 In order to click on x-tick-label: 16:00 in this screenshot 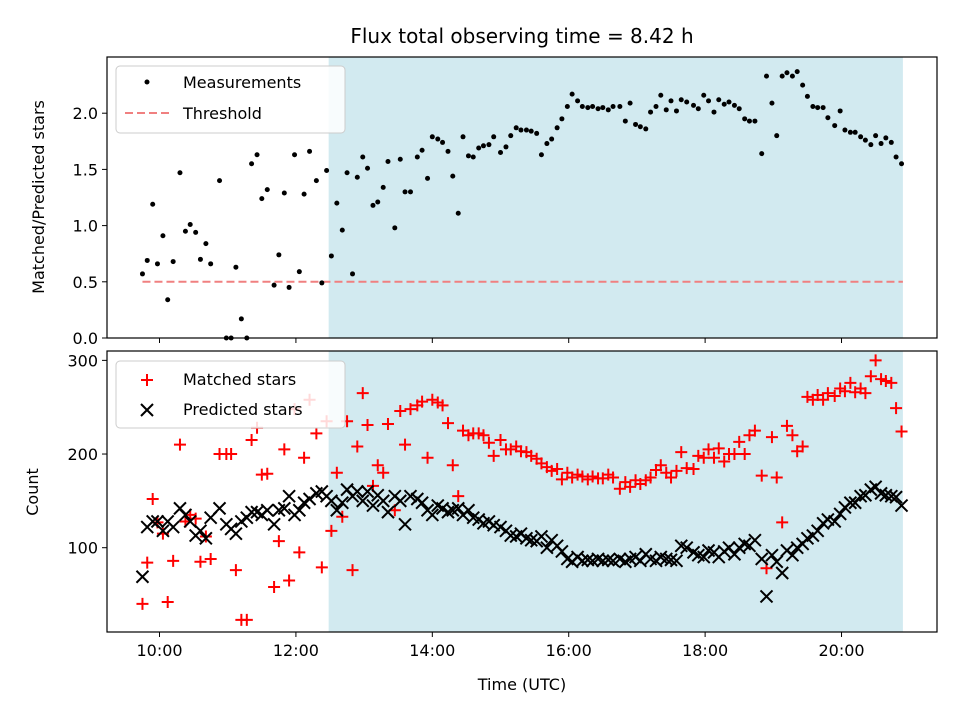, I will do `click(569, 650)`.